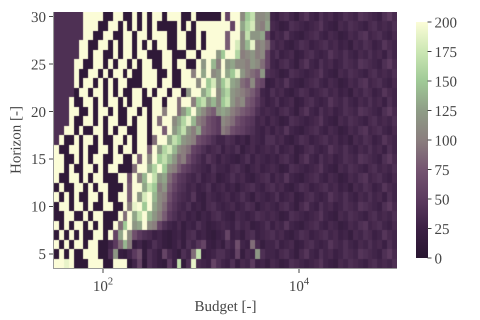 This screenshot has height=320, width=480. I want to click on color-bar-label: 50, so click(442, 200).